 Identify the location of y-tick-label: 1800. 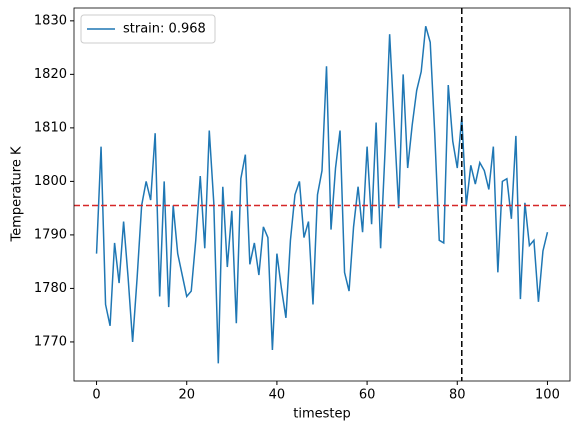
(50, 181).